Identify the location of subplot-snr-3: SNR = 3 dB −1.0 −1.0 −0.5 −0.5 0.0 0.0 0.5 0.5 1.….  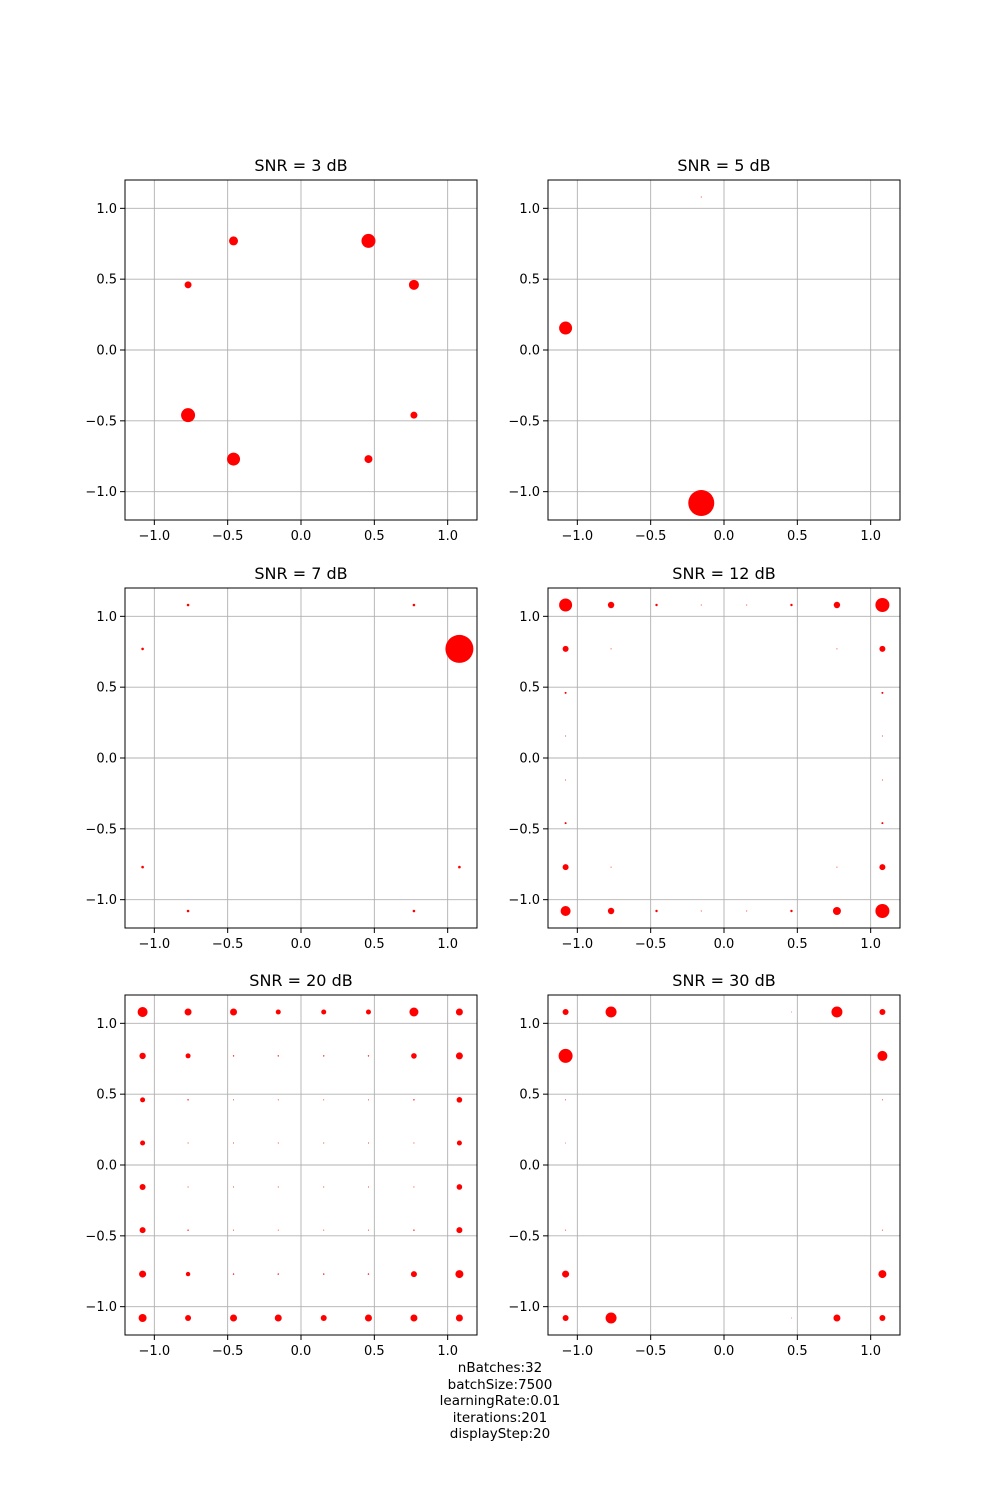
(281, 350).